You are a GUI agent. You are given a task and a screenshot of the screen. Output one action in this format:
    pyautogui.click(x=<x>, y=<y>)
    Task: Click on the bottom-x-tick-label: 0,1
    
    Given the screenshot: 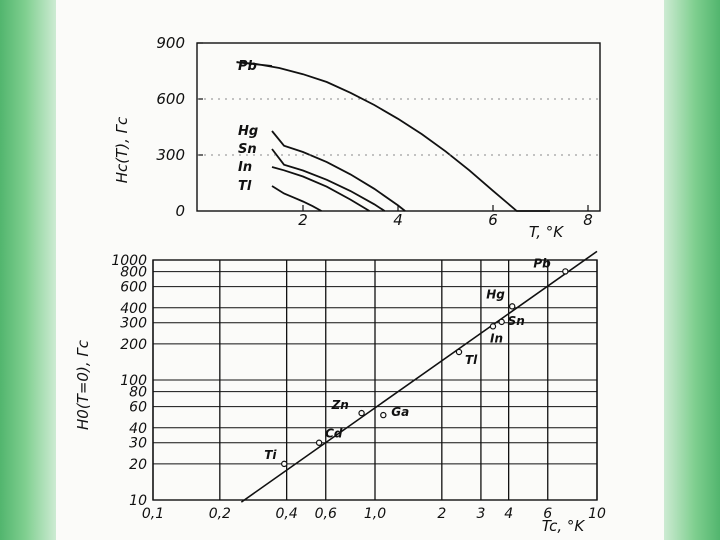 What is the action you would take?
    pyautogui.click(x=153, y=514)
    